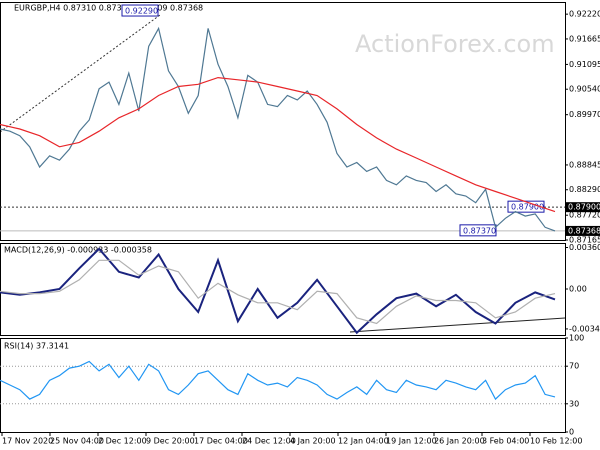 This screenshot has height=450, width=600. Describe the element at coordinates (574, 366) in the screenshot. I see `y-tick-label: 70` at that location.